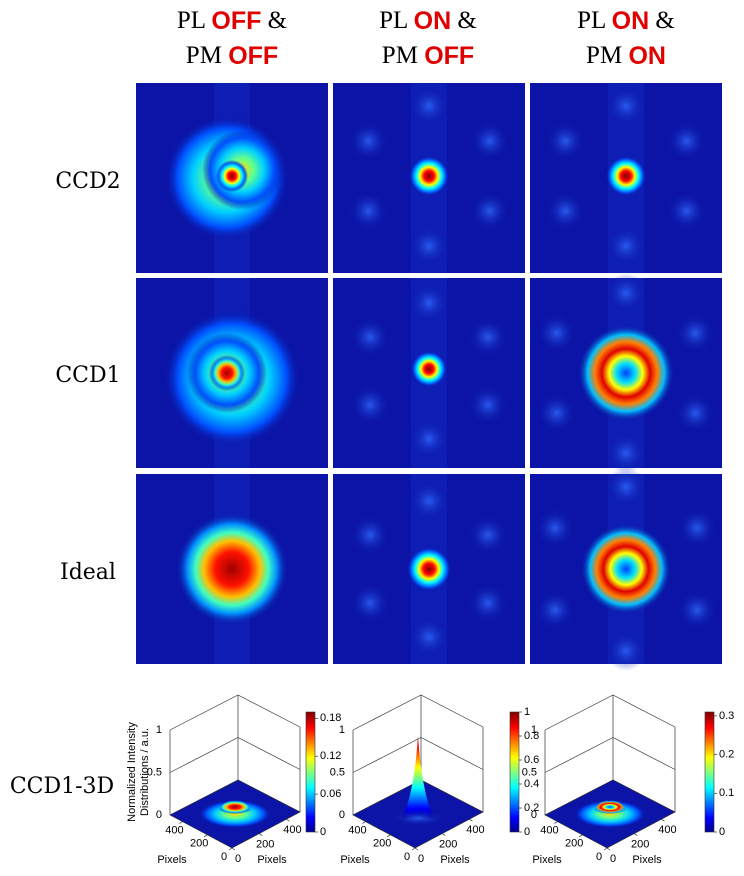  What do you see at coordinates (531, 760) in the screenshot?
I see `colorbar-tick-label: 0.6` at bounding box center [531, 760].